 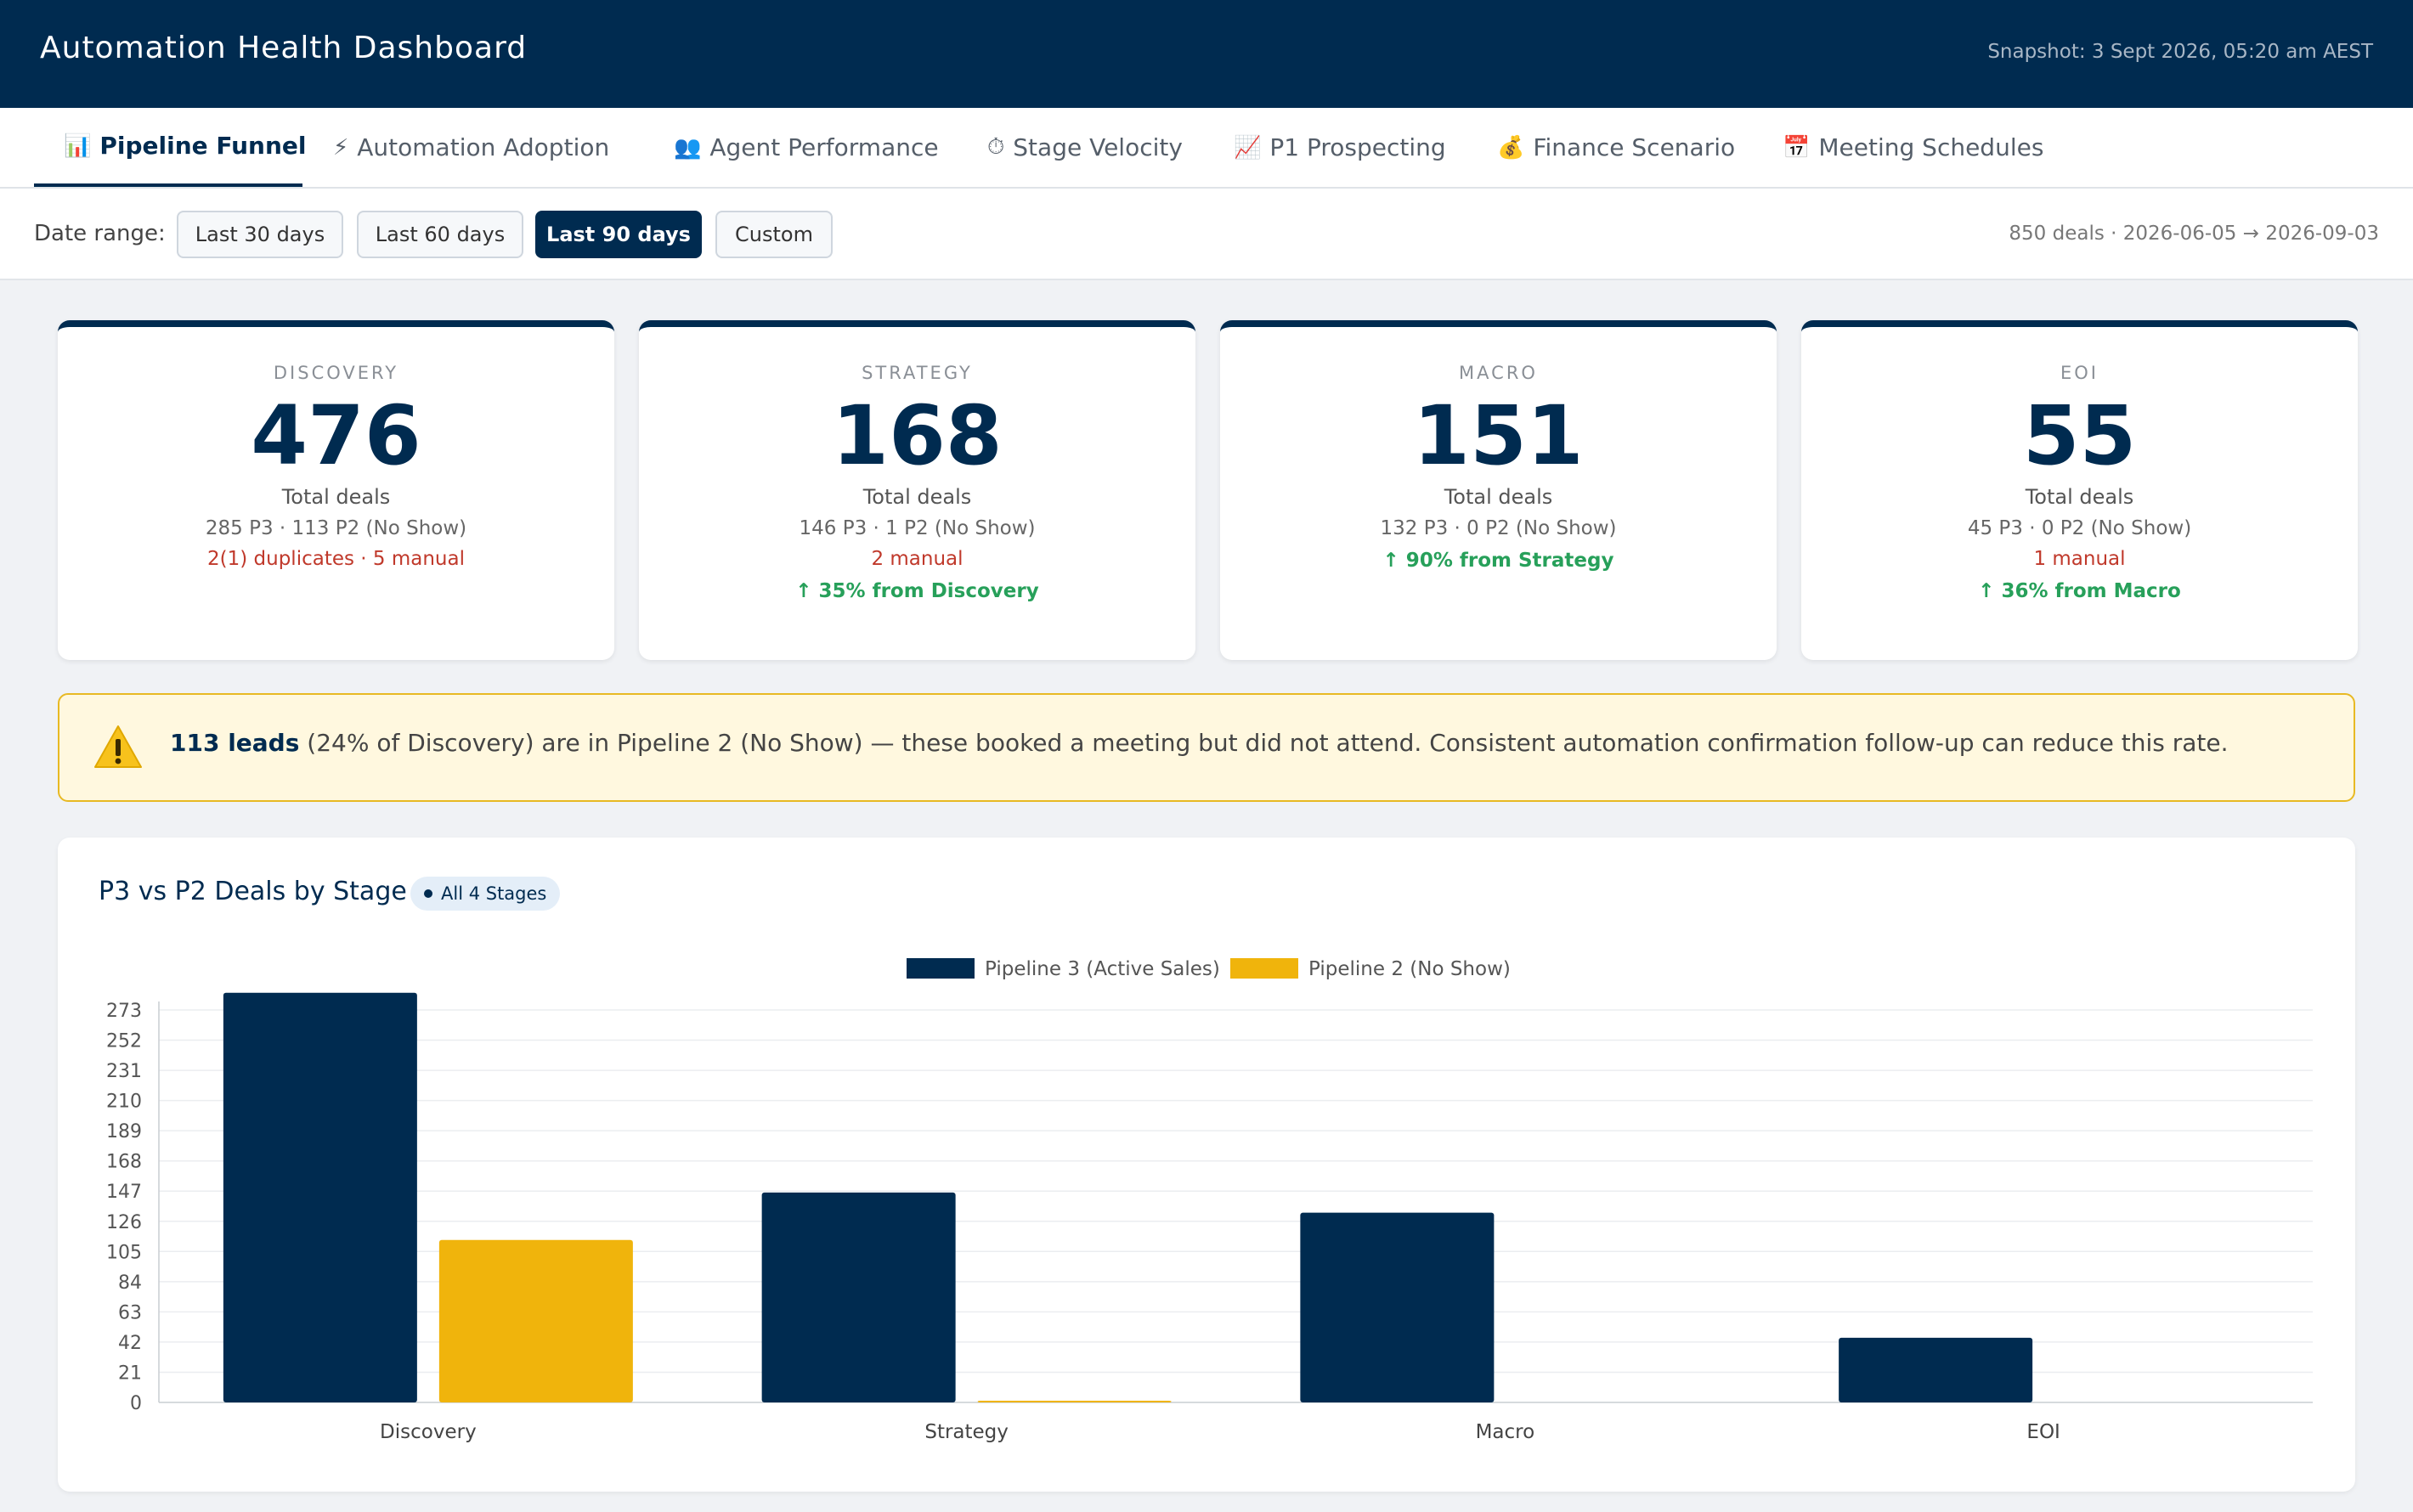 What do you see at coordinates (918, 527) in the screenshot?
I see `card-detail: 146 P3 · 1 P2 (No Show)` at bounding box center [918, 527].